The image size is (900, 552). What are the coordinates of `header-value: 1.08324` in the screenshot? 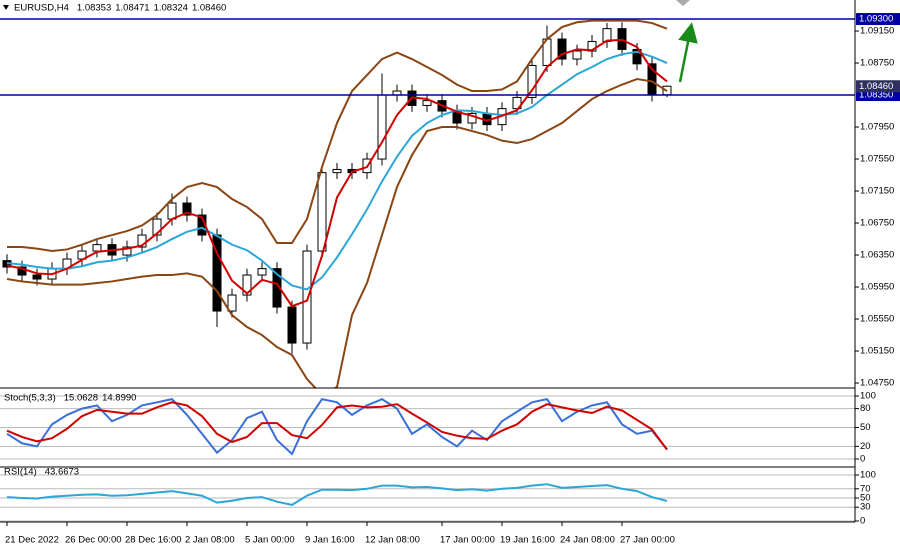 It's located at (171, 8).